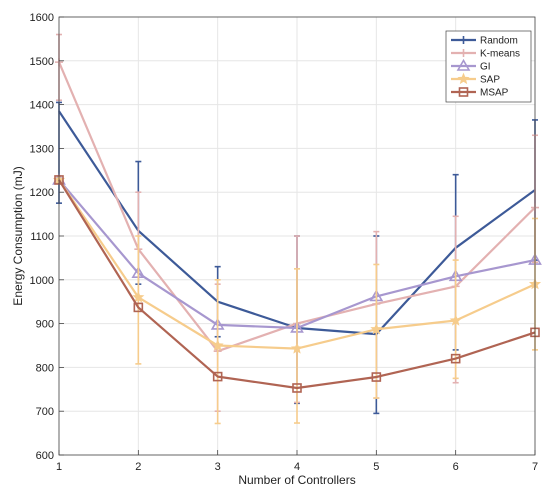 The width and height of the screenshot is (550, 493). I want to click on x-tick-label: 6, so click(456, 467).